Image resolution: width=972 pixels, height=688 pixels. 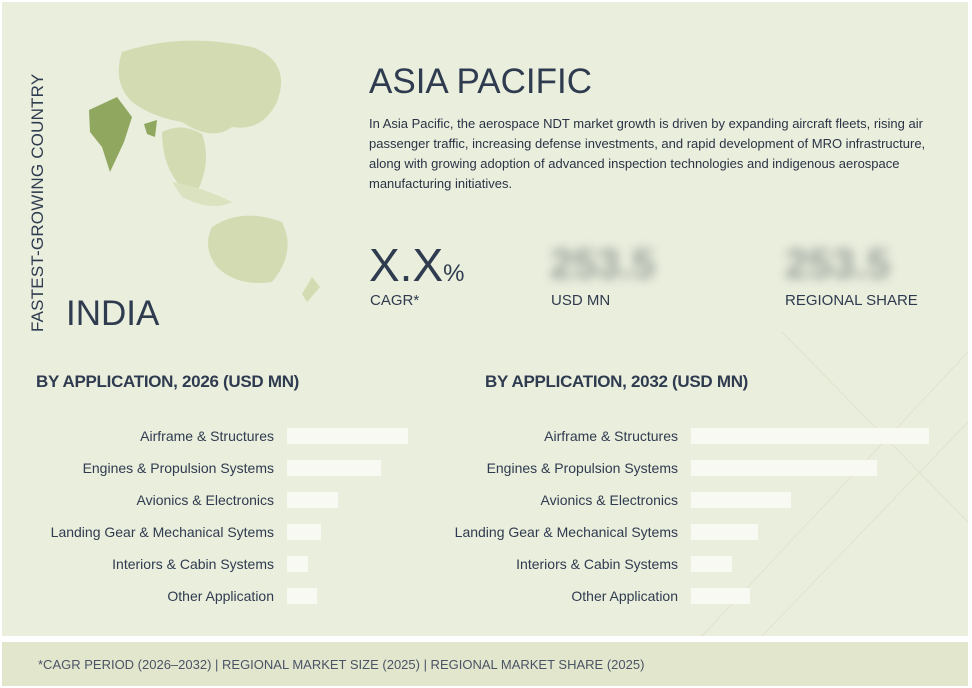 What do you see at coordinates (838, 263) in the screenshot?
I see `regional-share-value: 253.5` at bounding box center [838, 263].